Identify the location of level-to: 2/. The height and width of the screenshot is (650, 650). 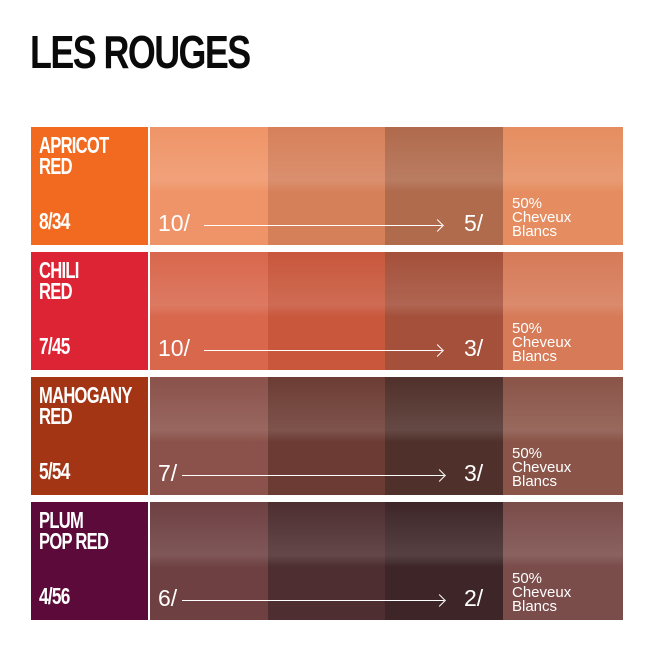
(474, 598).